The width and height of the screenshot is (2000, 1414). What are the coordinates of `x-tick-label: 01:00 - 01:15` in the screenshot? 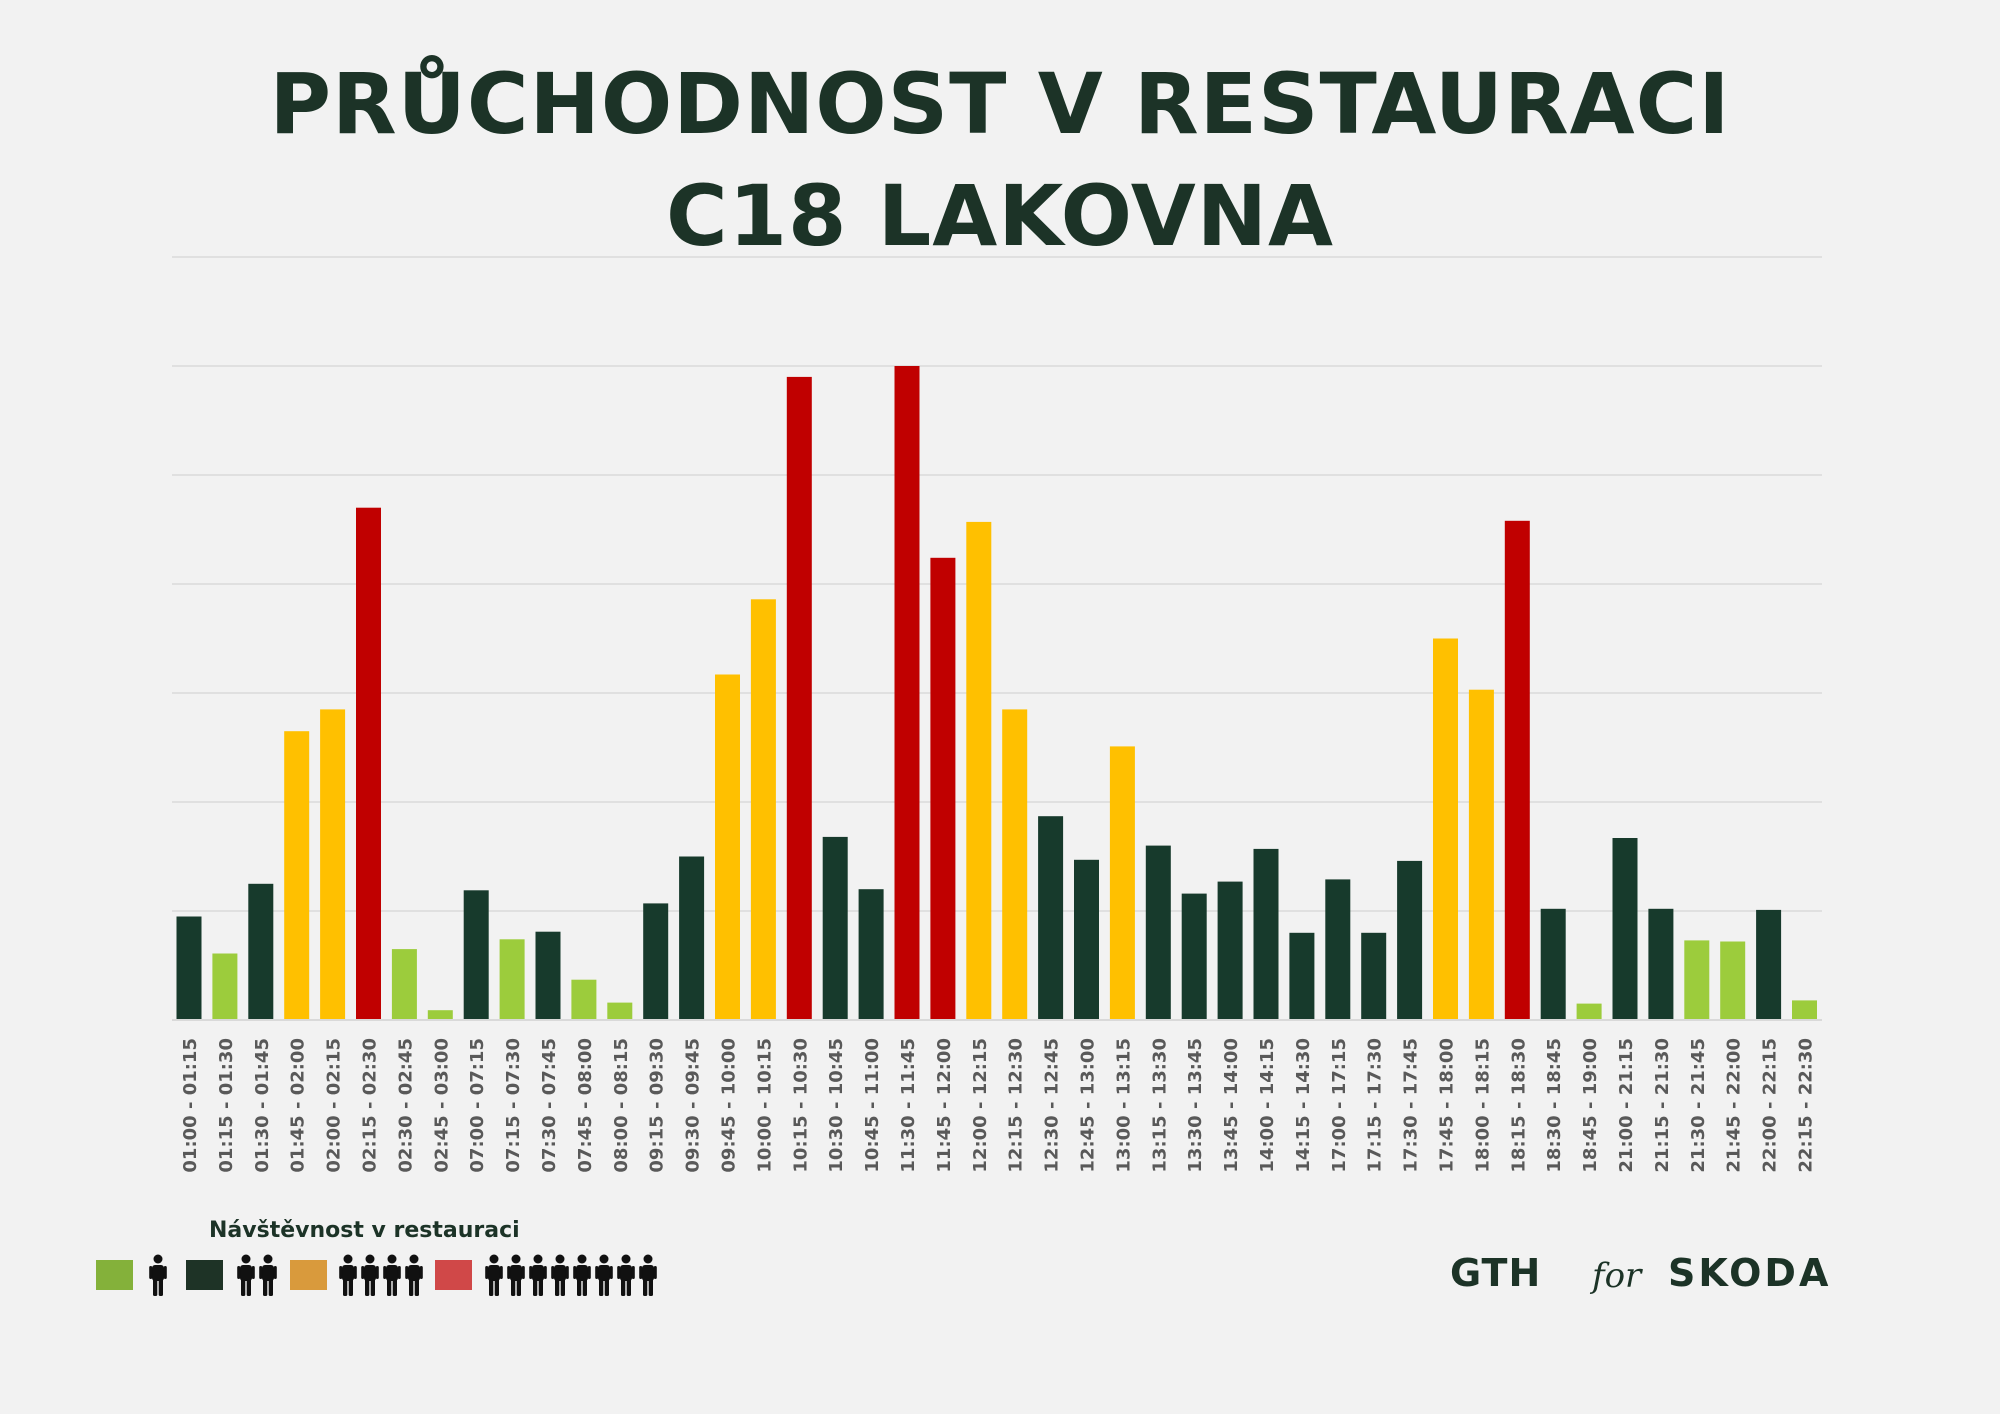 It's located at (190, 1105).